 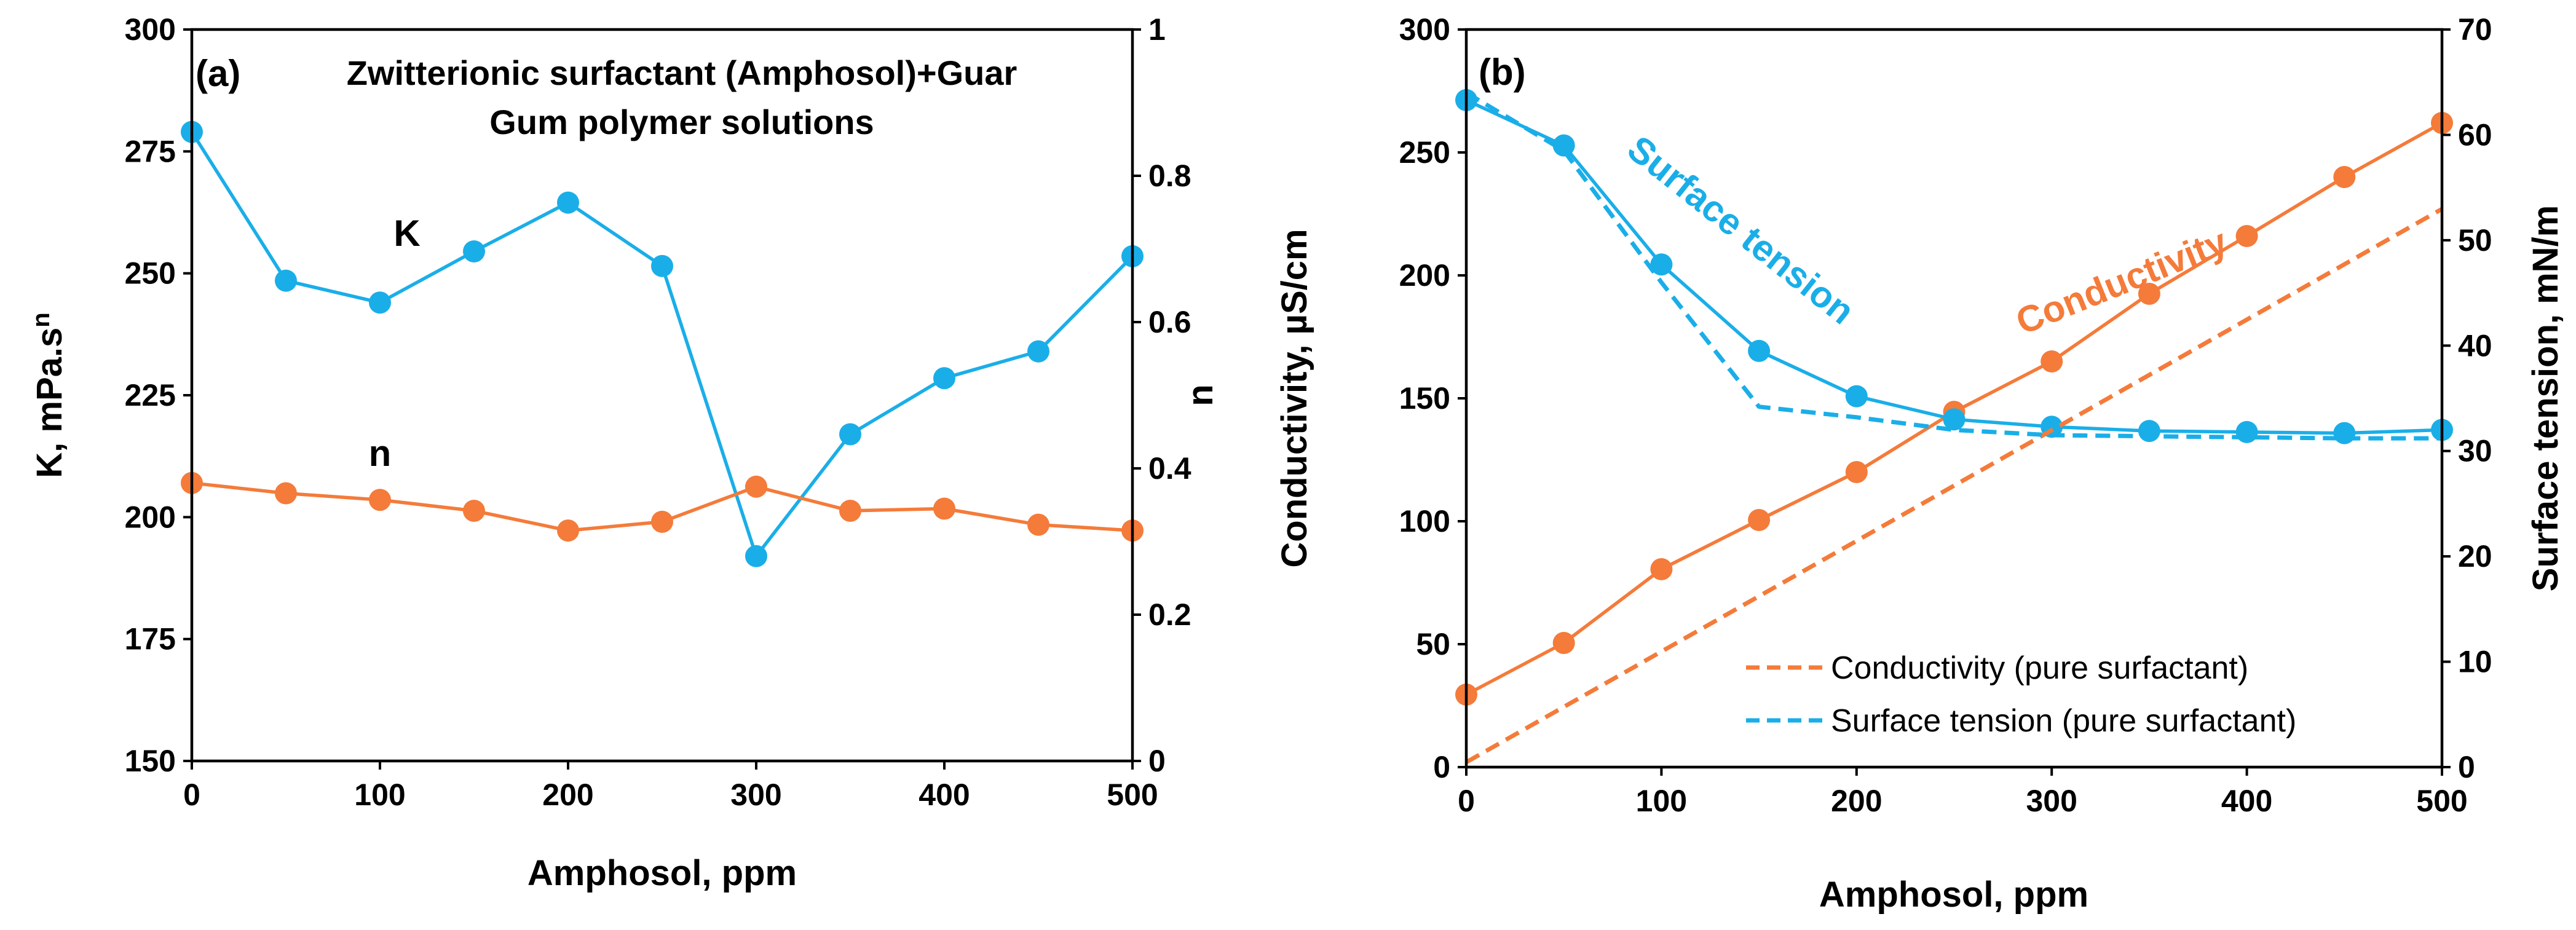 I want to click on y-right-tick-label-a-1: 0.2, so click(x=1169, y=614).